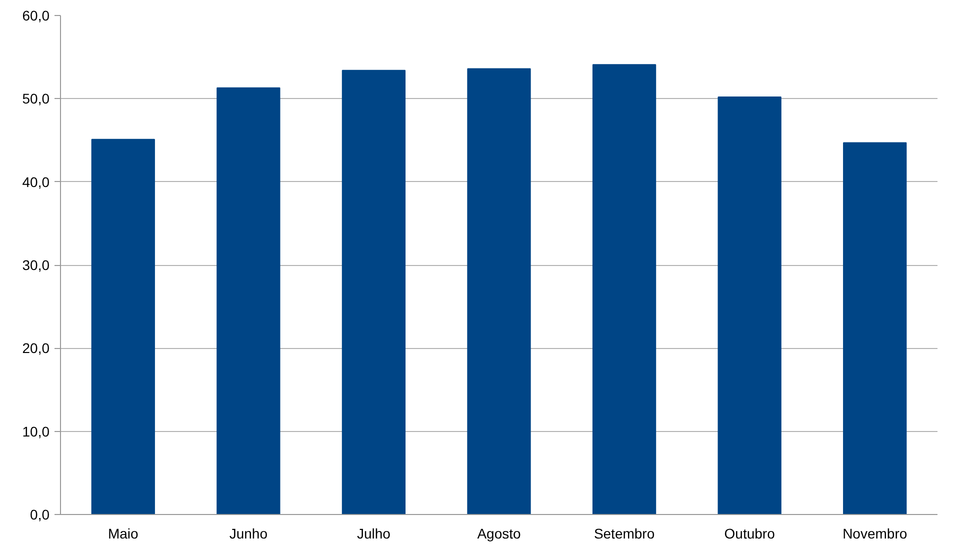 This screenshot has width=957, height=544. Describe the element at coordinates (36, 182) in the screenshot. I see `y-tick-label: 40,0` at that location.